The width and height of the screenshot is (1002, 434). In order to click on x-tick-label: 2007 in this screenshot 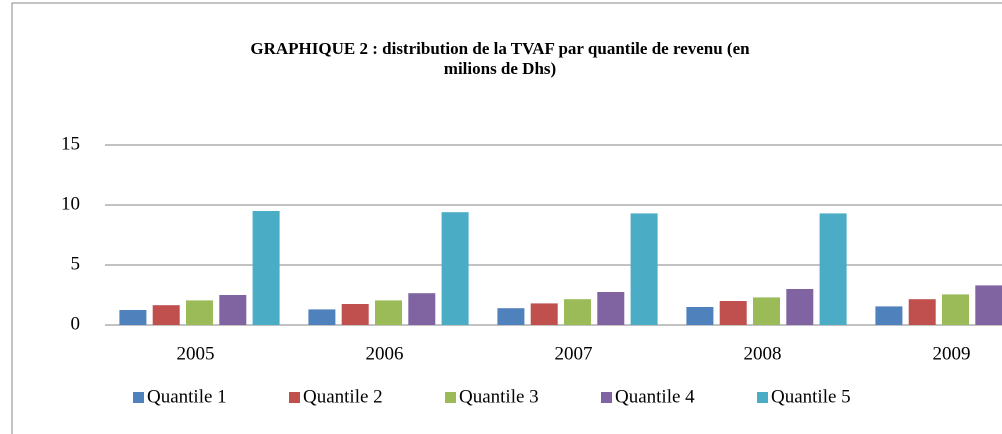, I will do `click(574, 353)`.